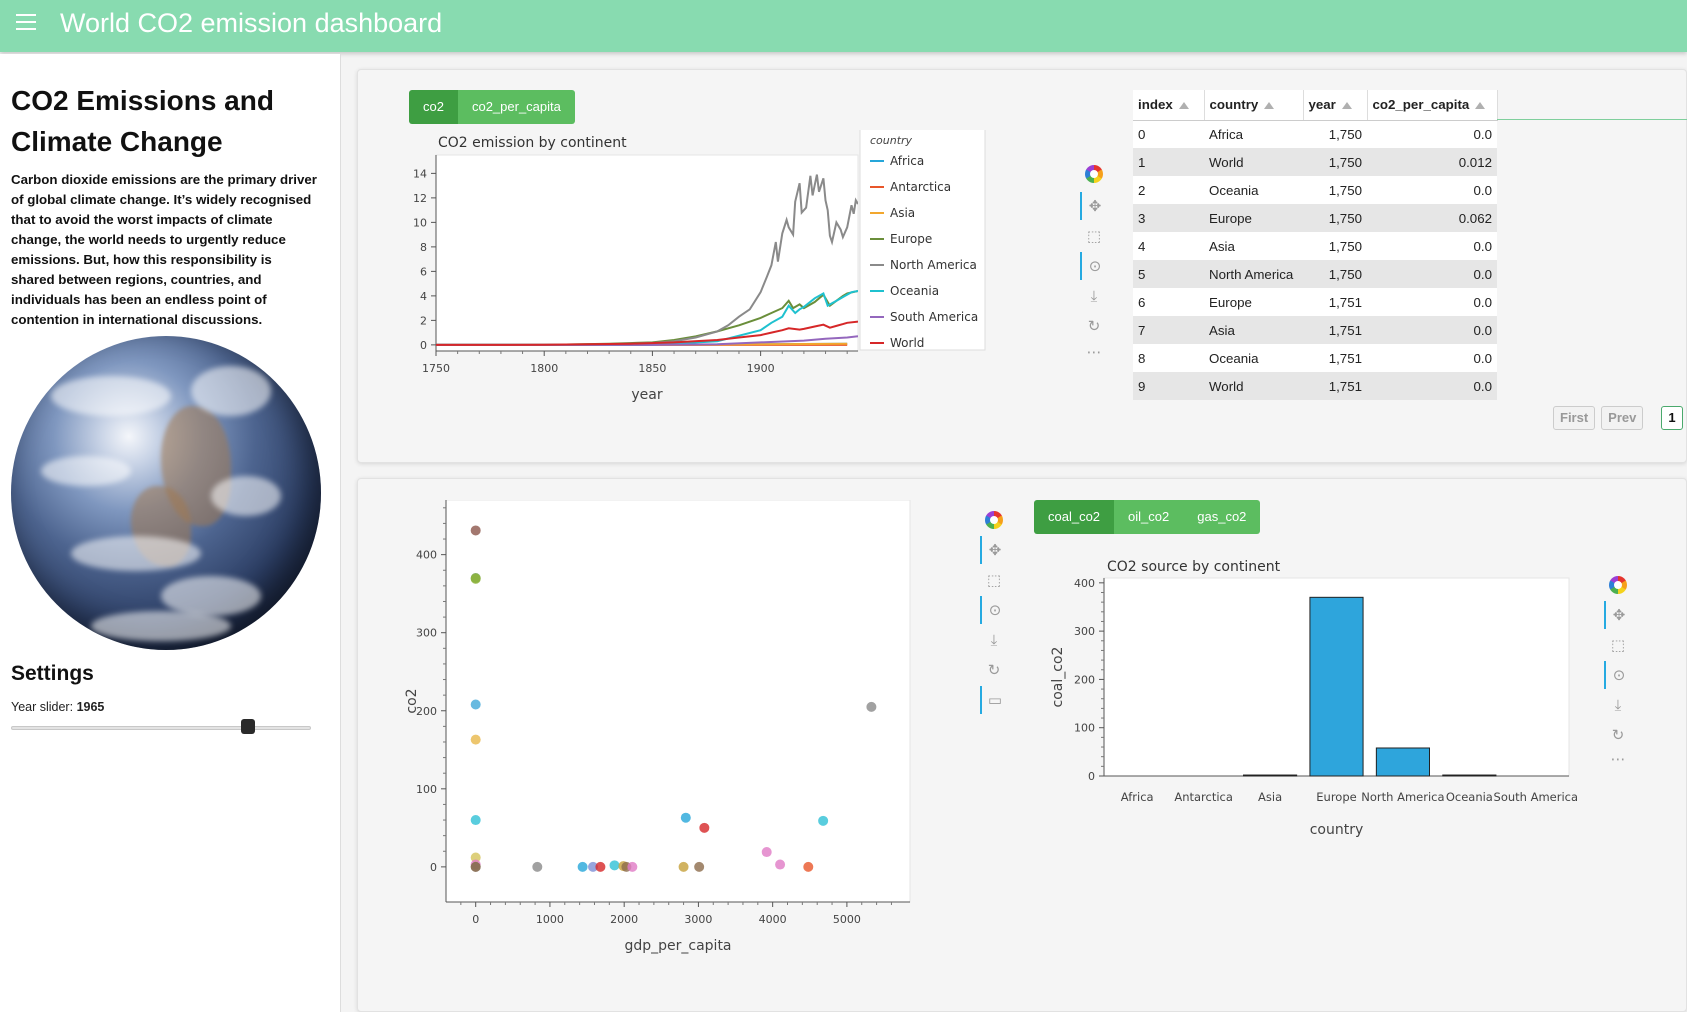  I want to click on x-tick-label: Asia, so click(1270, 797).